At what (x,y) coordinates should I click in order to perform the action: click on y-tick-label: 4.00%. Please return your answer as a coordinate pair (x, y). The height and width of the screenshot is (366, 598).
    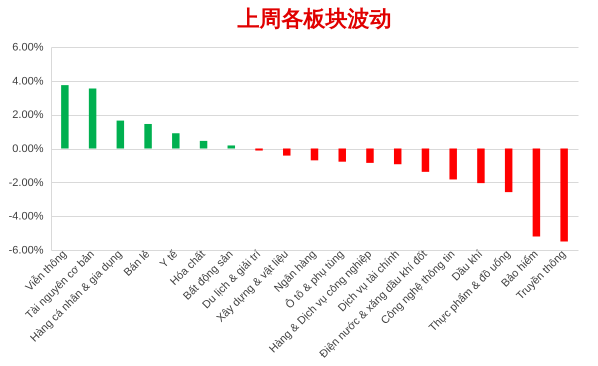
    Looking at the image, I should click on (28, 81).